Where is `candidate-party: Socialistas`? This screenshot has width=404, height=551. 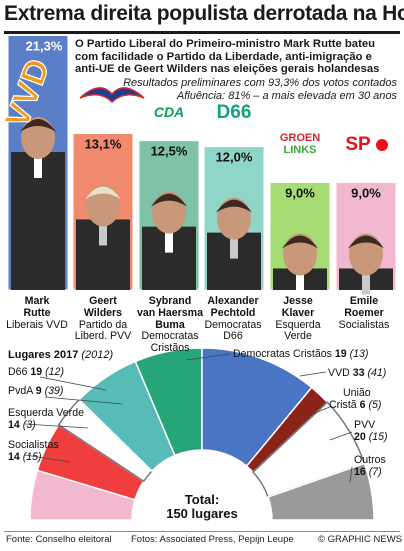
candidate-party: Socialistas is located at coordinates (364, 324).